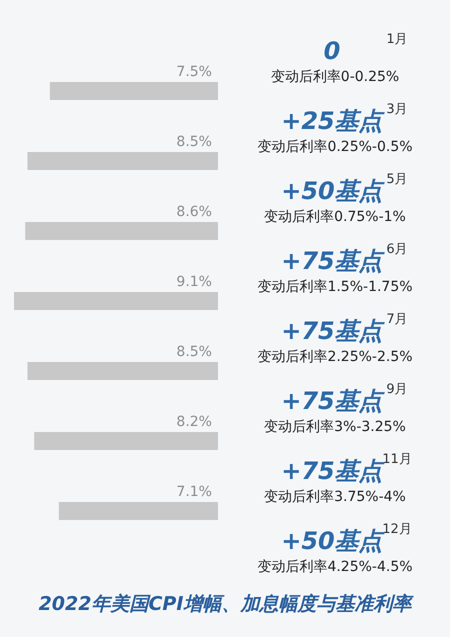  Describe the element at coordinates (333, 121) in the screenshot. I see `text: +25基点` at that location.